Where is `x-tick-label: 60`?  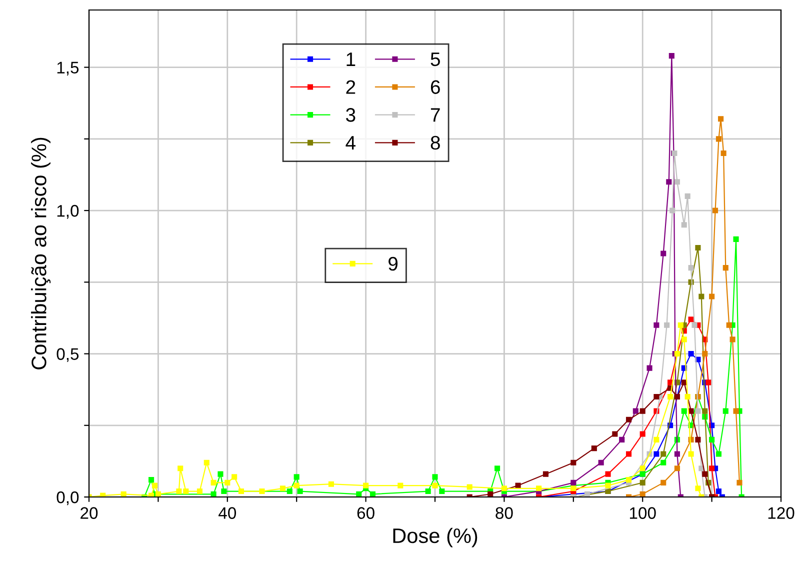 x-tick-label: 60 is located at coordinates (365, 513).